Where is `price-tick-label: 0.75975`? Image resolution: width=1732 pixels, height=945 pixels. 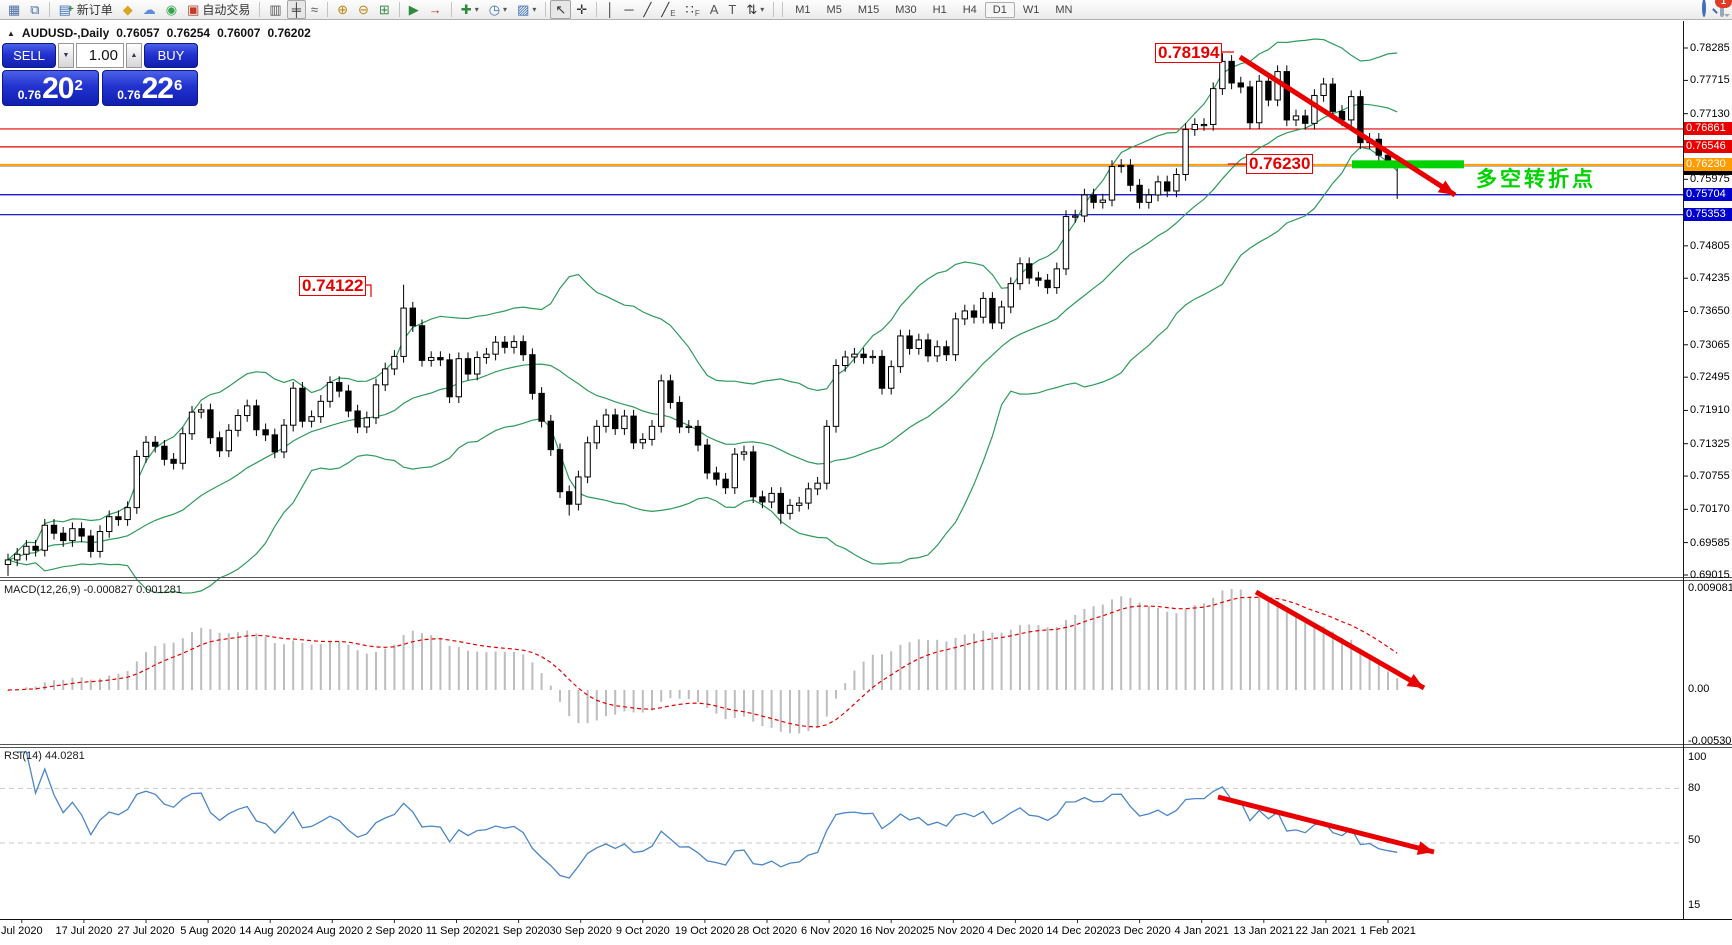 price-tick-label: 0.75975 is located at coordinates (1710, 179).